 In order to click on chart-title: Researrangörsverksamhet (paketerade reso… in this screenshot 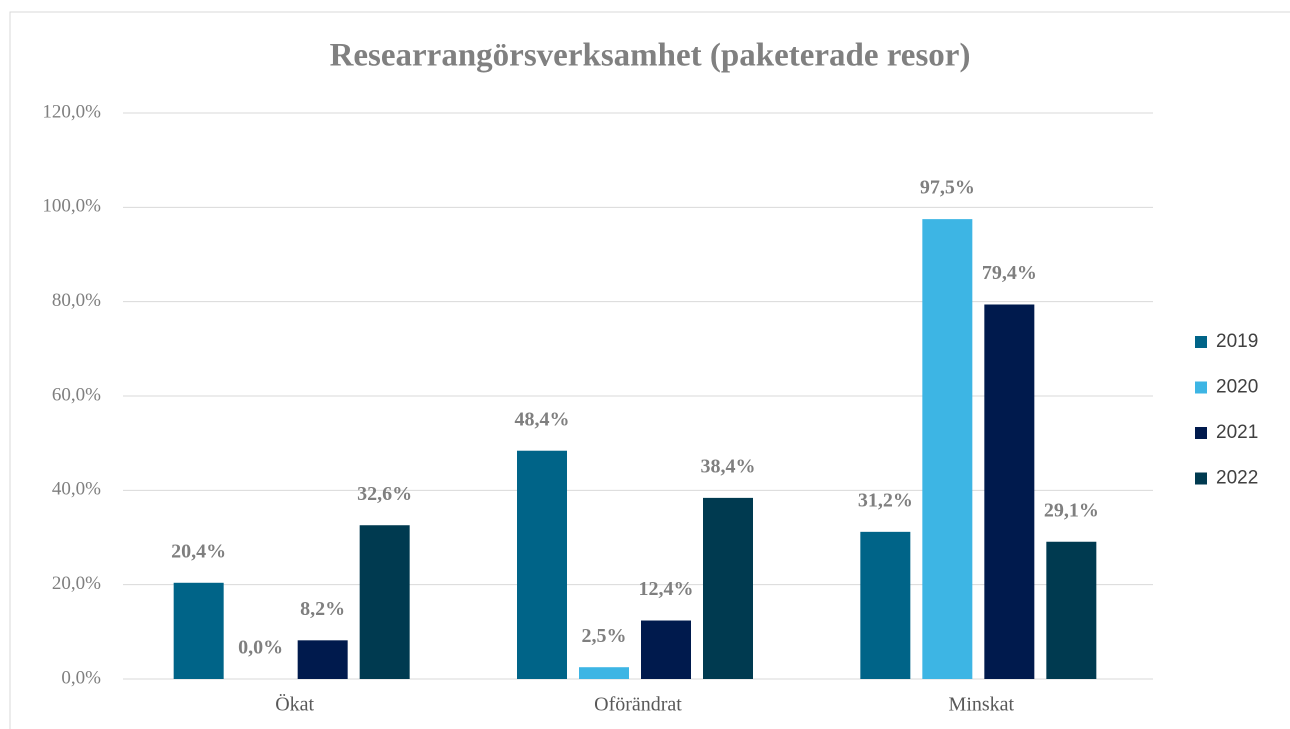, I will do `click(650, 56)`.